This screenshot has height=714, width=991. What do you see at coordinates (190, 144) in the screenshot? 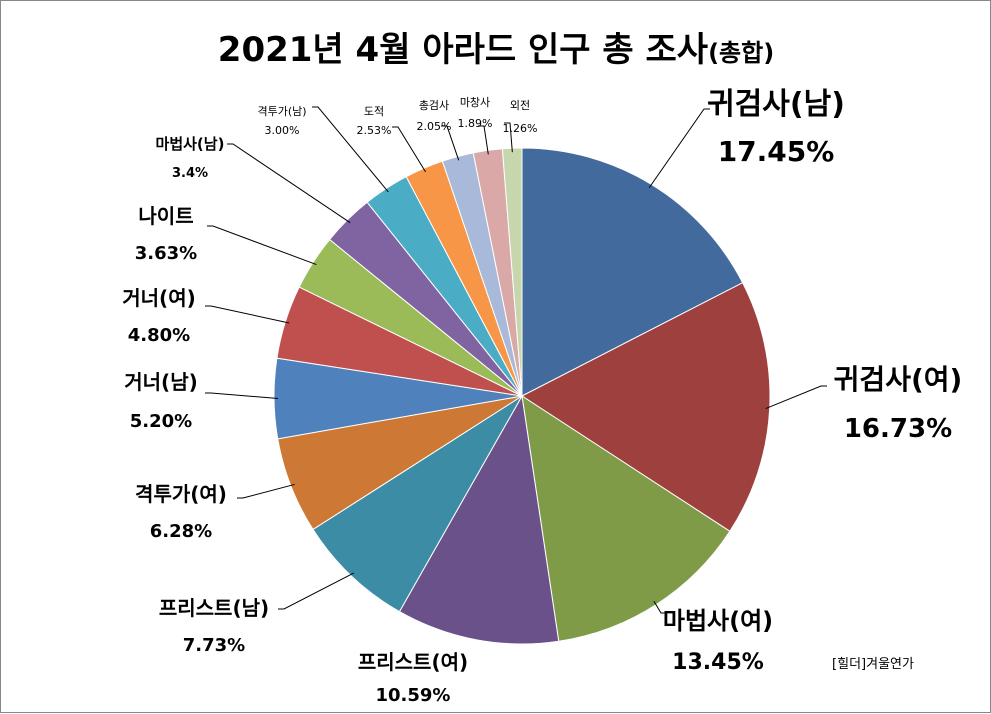
I see `slice-label: 마법사(남)` at bounding box center [190, 144].